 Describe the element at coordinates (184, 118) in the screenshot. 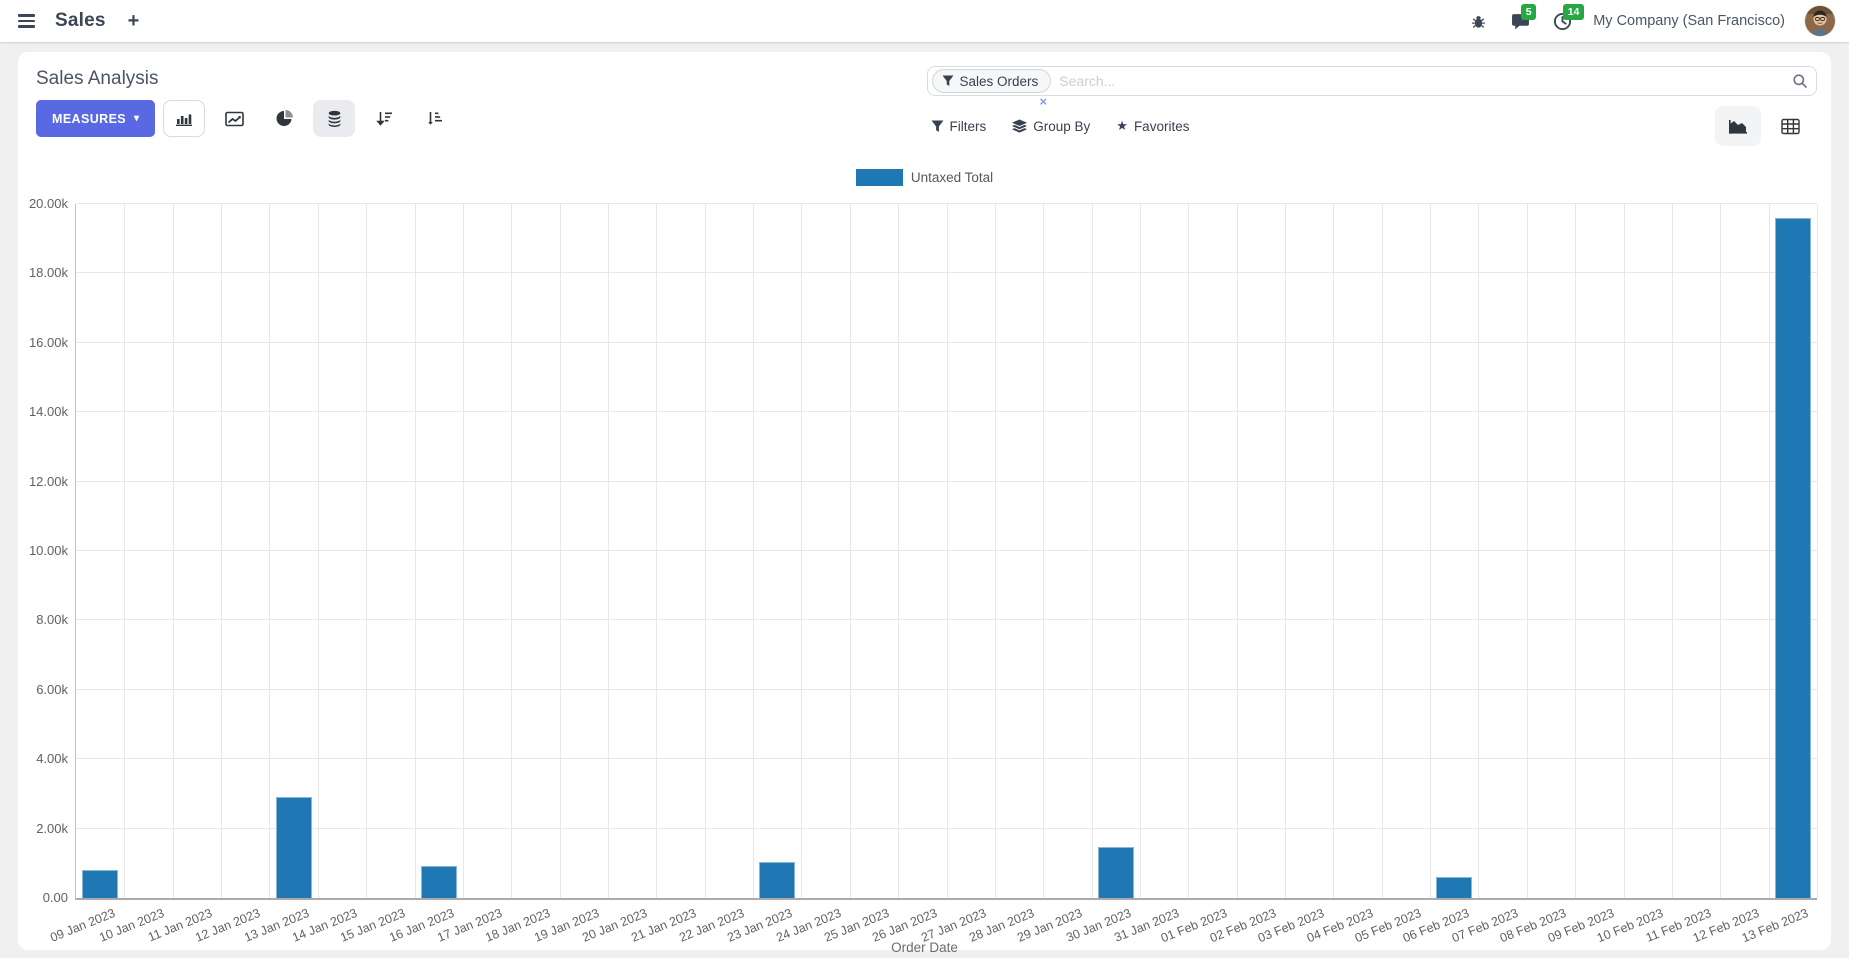

I see `bar-chart-button` at that location.